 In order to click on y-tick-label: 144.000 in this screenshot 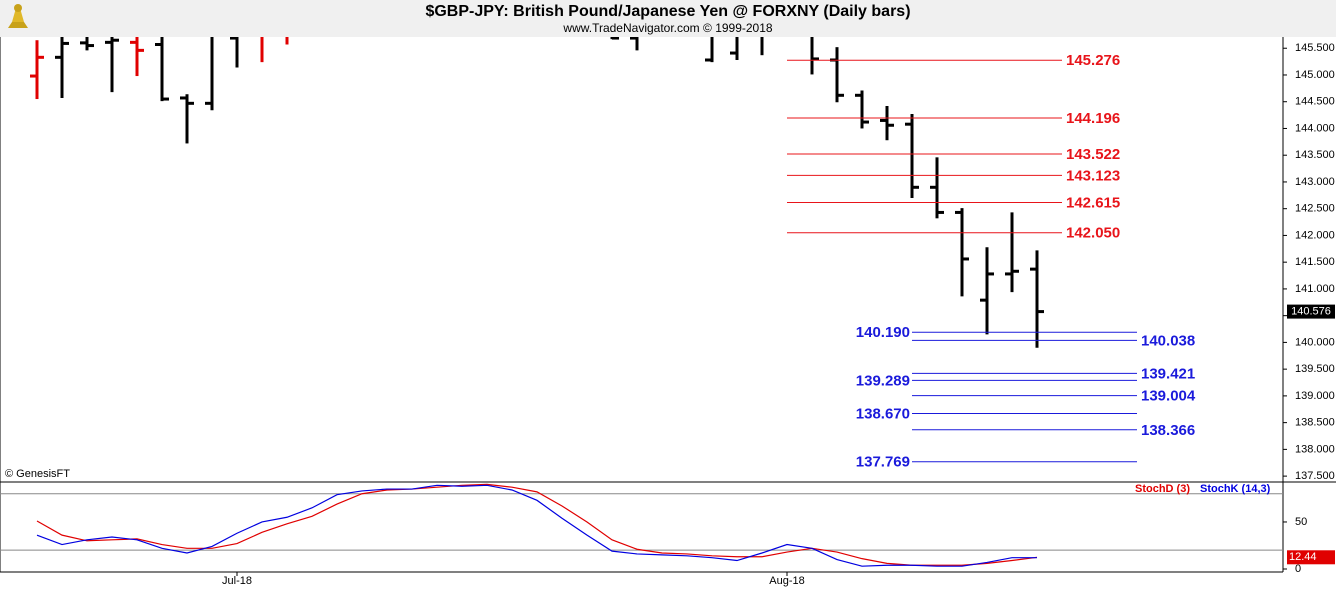, I will do `click(1315, 128)`.